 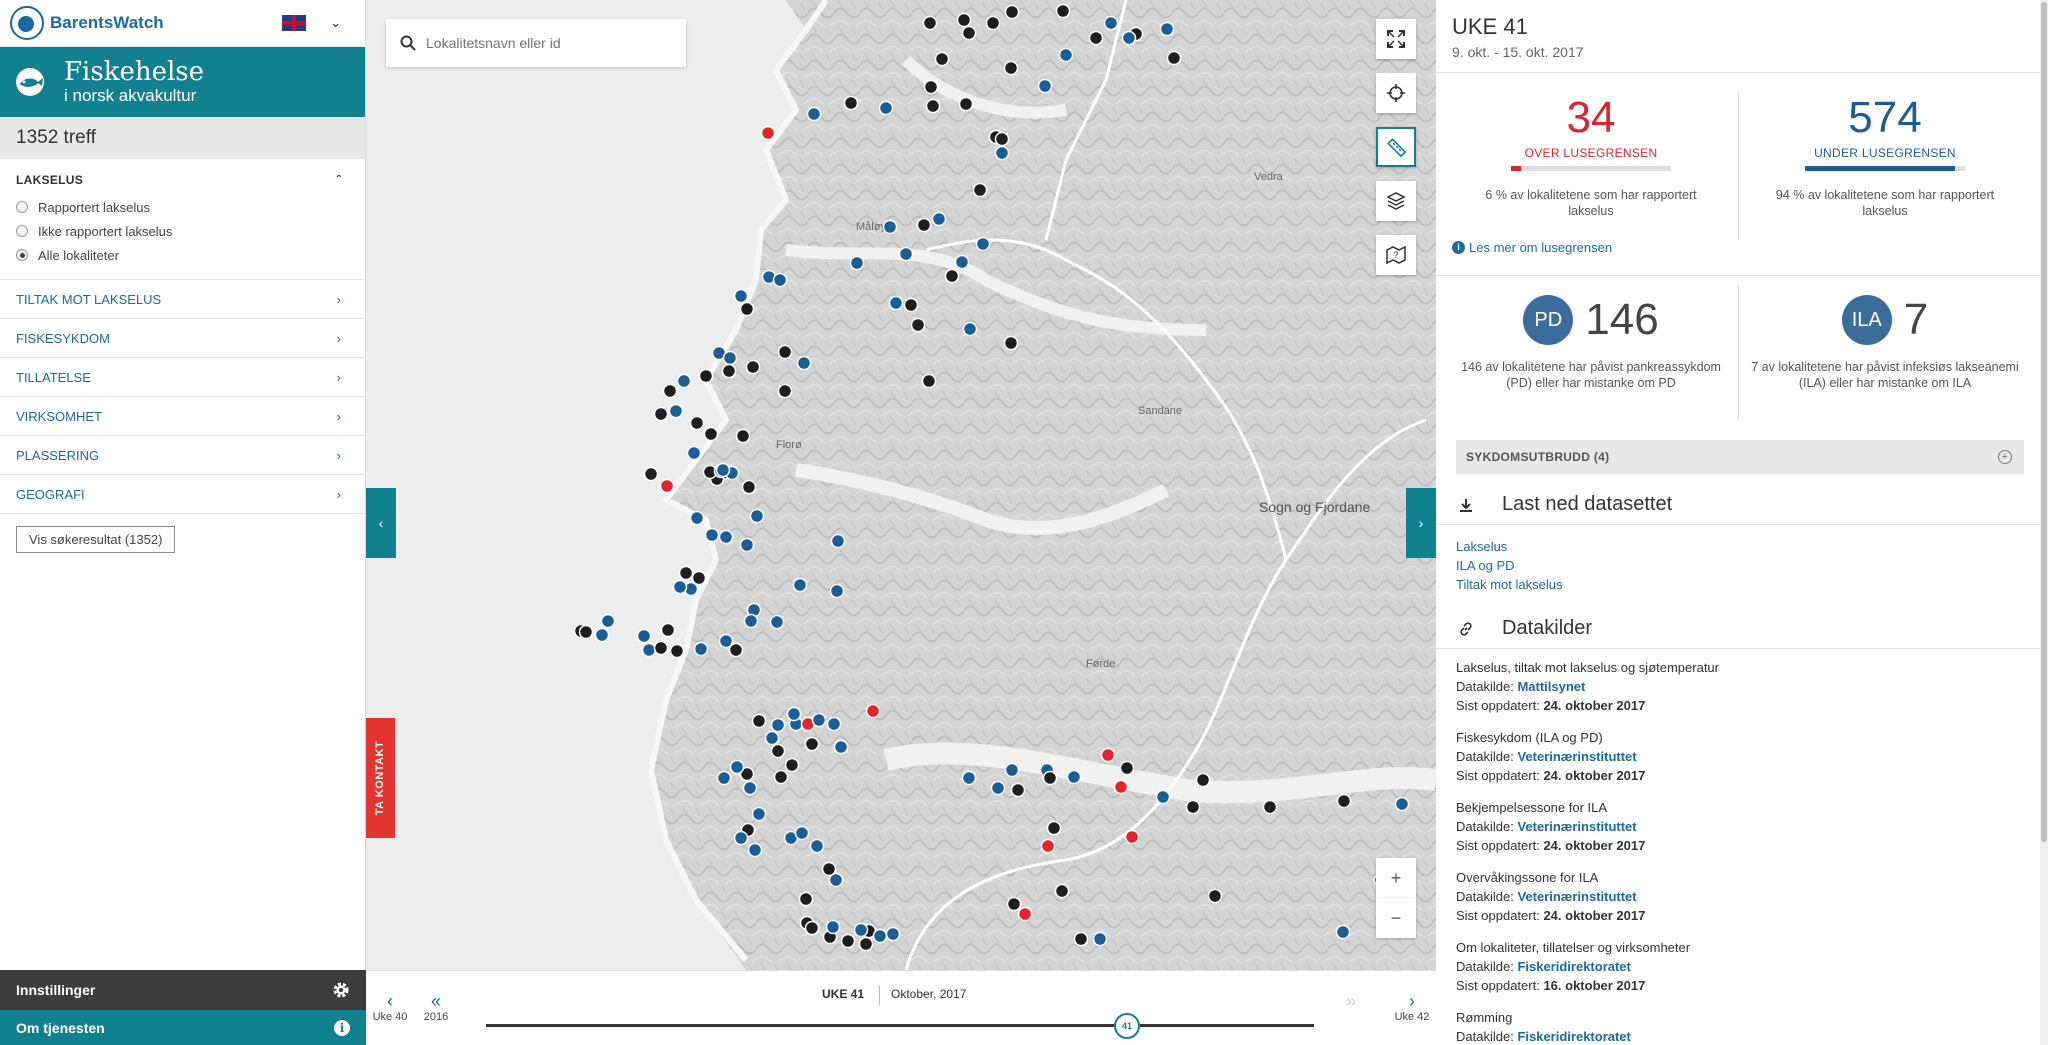 What do you see at coordinates (1396, 93) in the screenshot?
I see `locate-button` at bounding box center [1396, 93].